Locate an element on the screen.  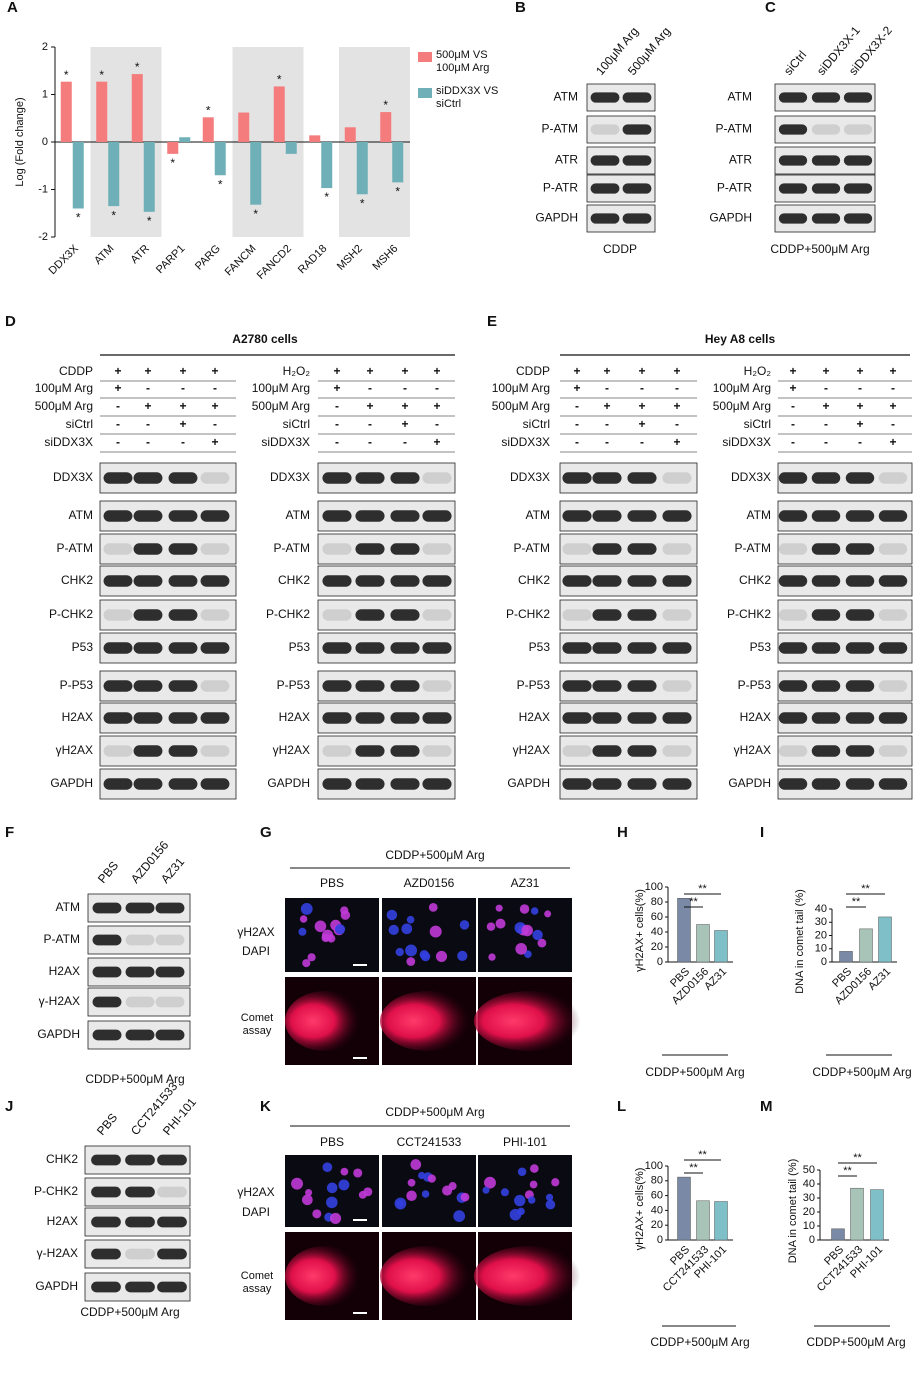
stain-label: DAPI is located at coordinates (256, 1212).